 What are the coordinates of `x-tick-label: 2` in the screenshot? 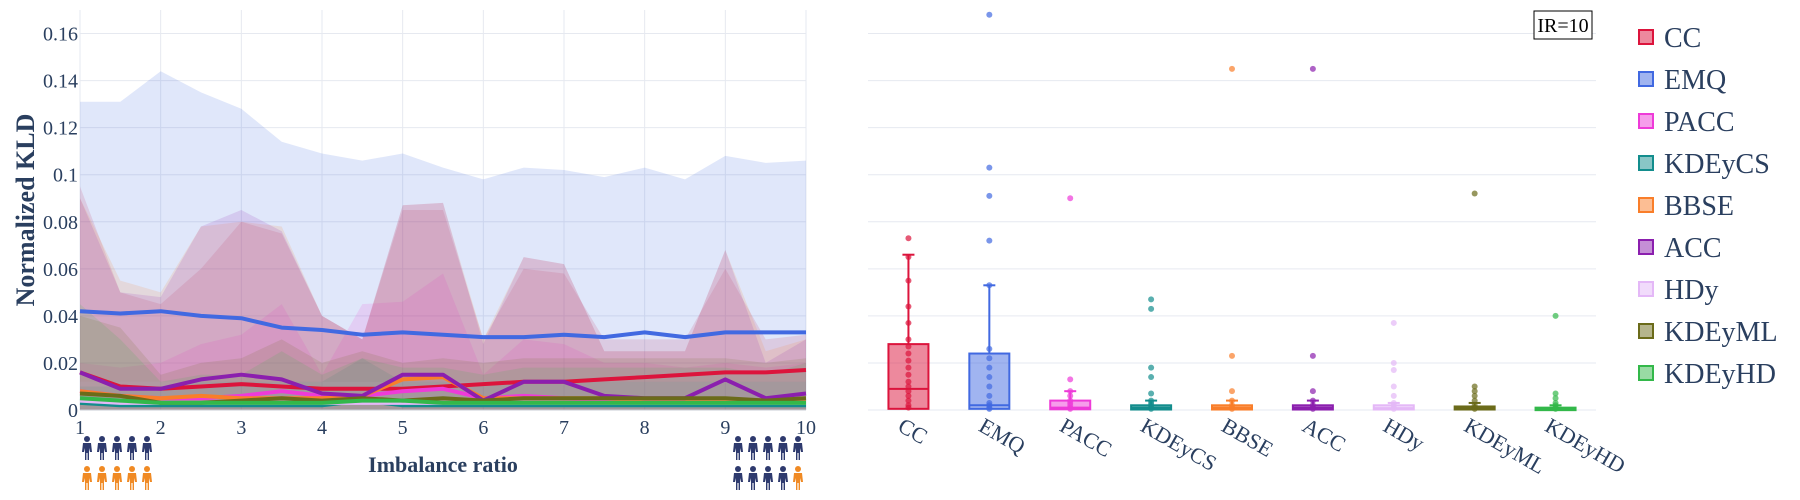 It's located at (161, 428).